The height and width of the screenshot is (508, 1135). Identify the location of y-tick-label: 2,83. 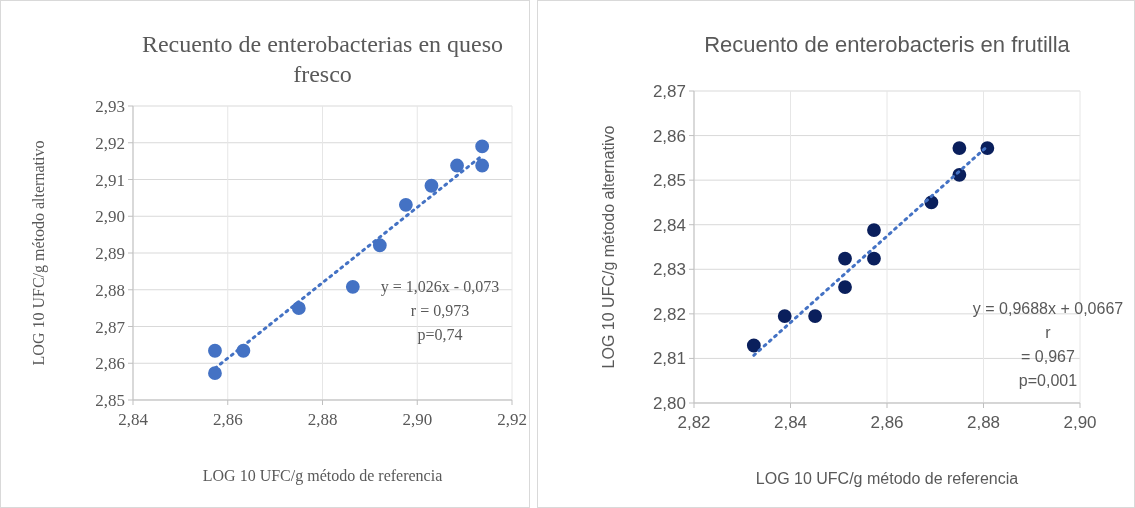
(669, 270).